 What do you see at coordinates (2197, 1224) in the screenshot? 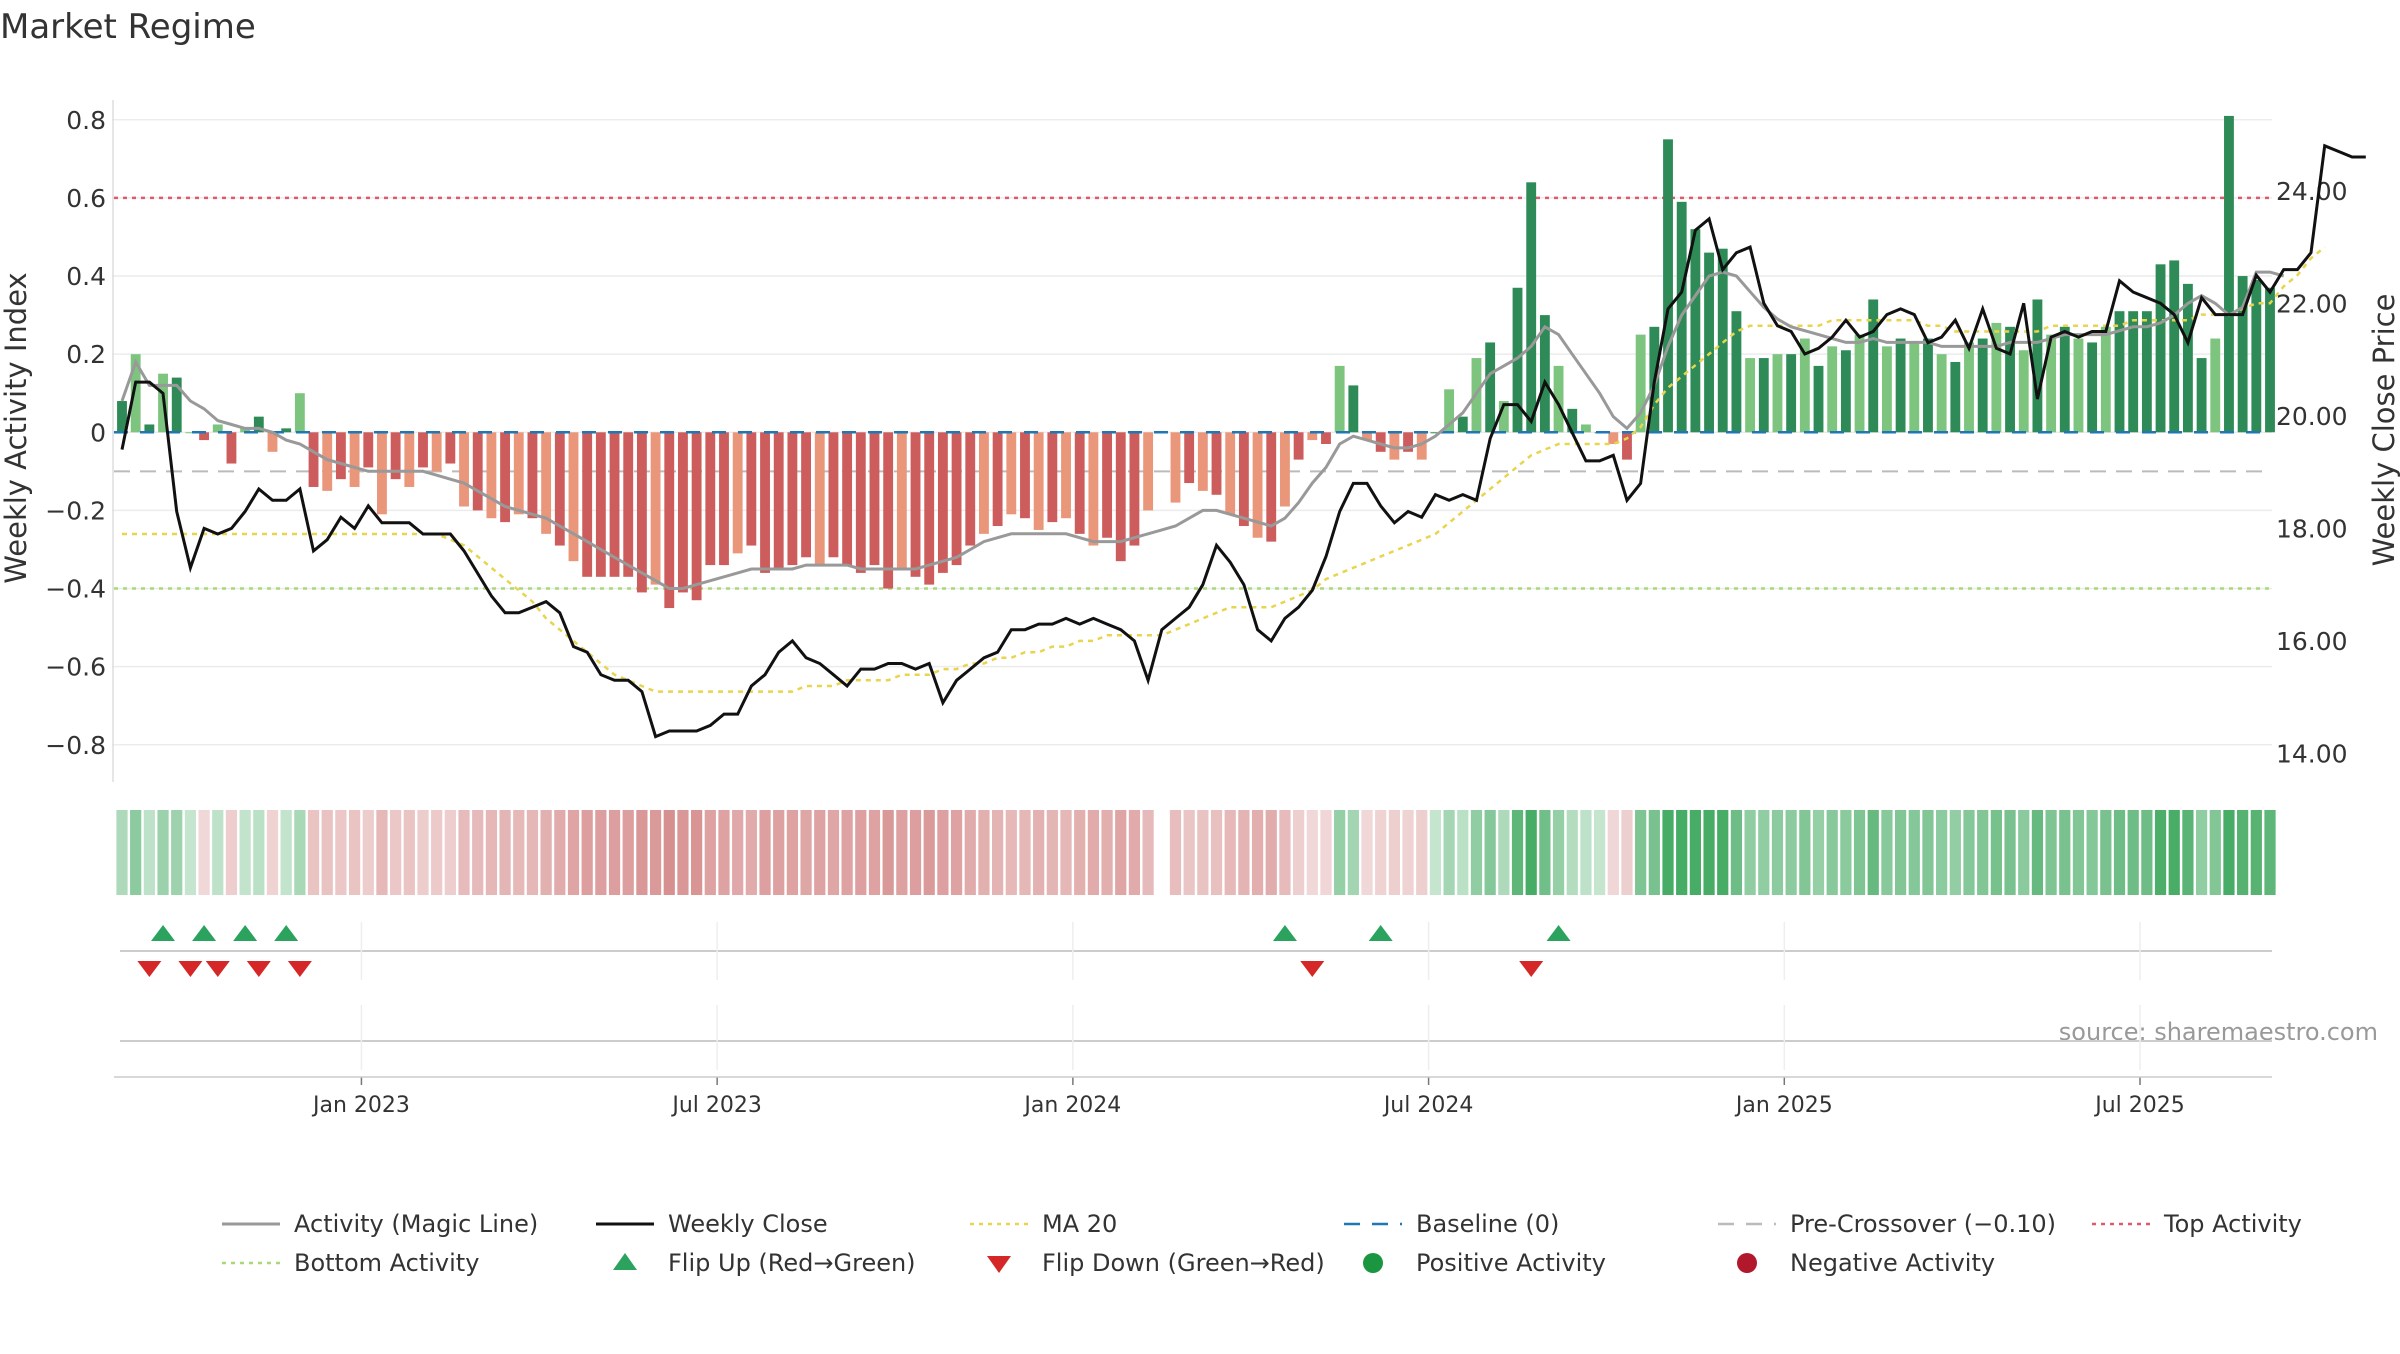
I see `legend-entry: Top Activity` at bounding box center [2197, 1224].